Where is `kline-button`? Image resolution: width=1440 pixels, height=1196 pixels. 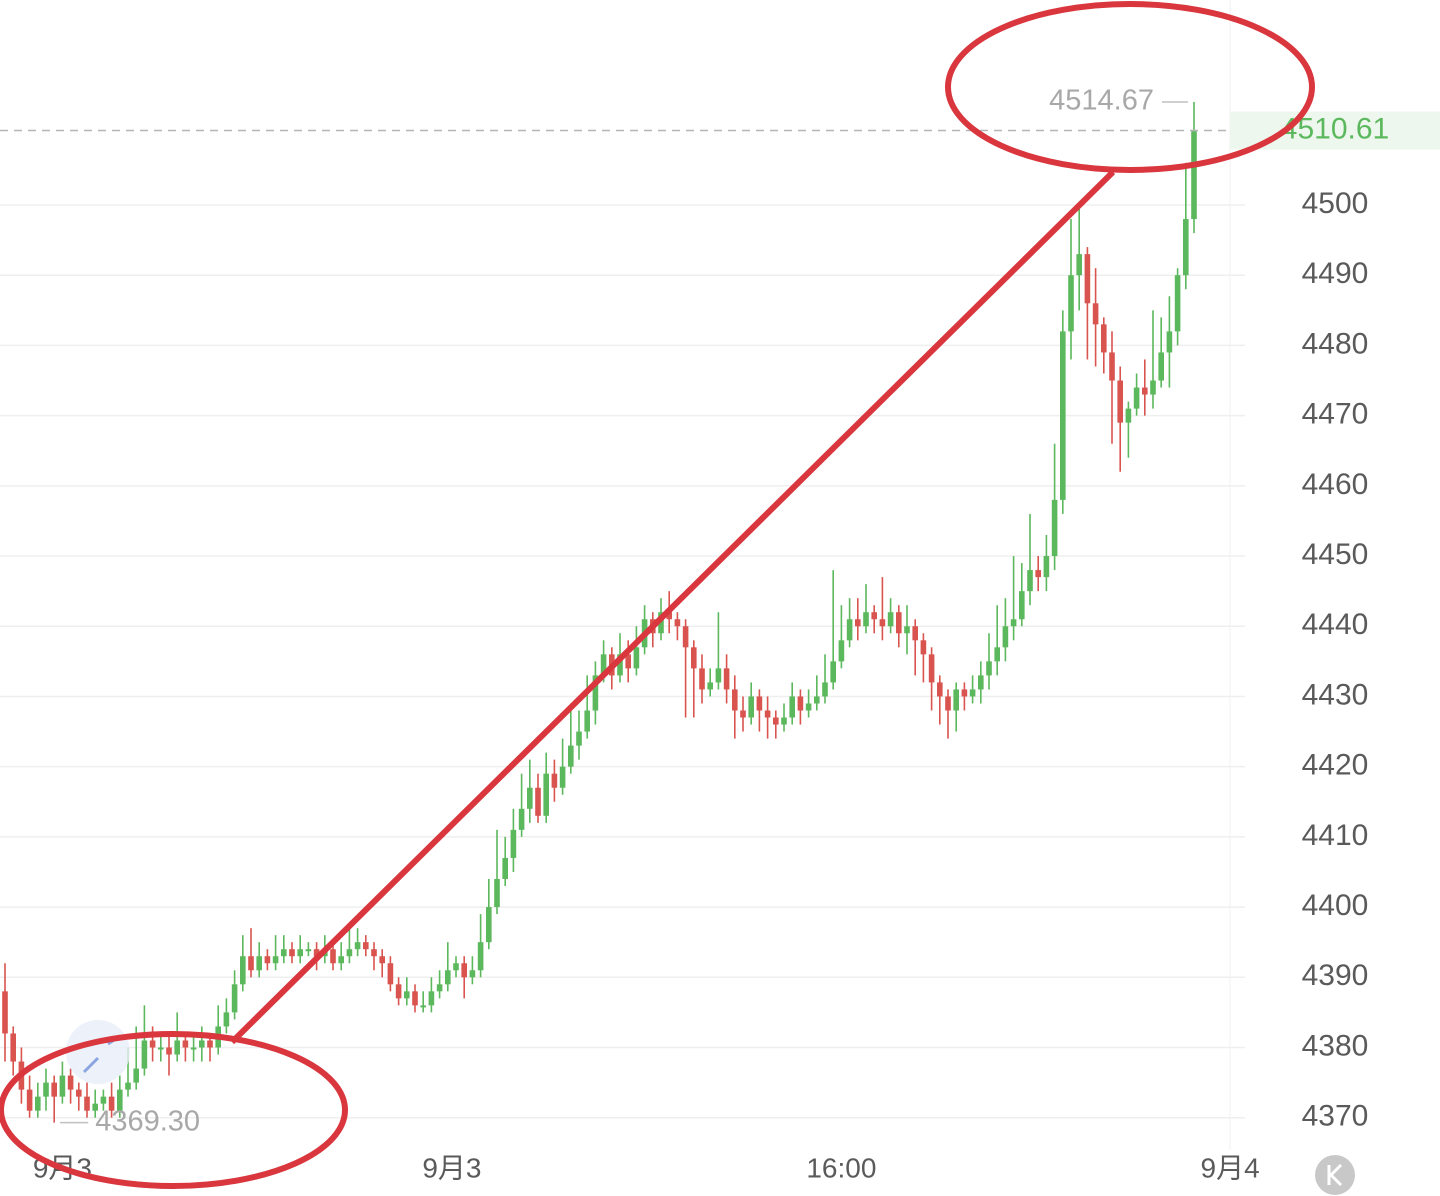
kline-button is located at coordinates (1335, 1175).